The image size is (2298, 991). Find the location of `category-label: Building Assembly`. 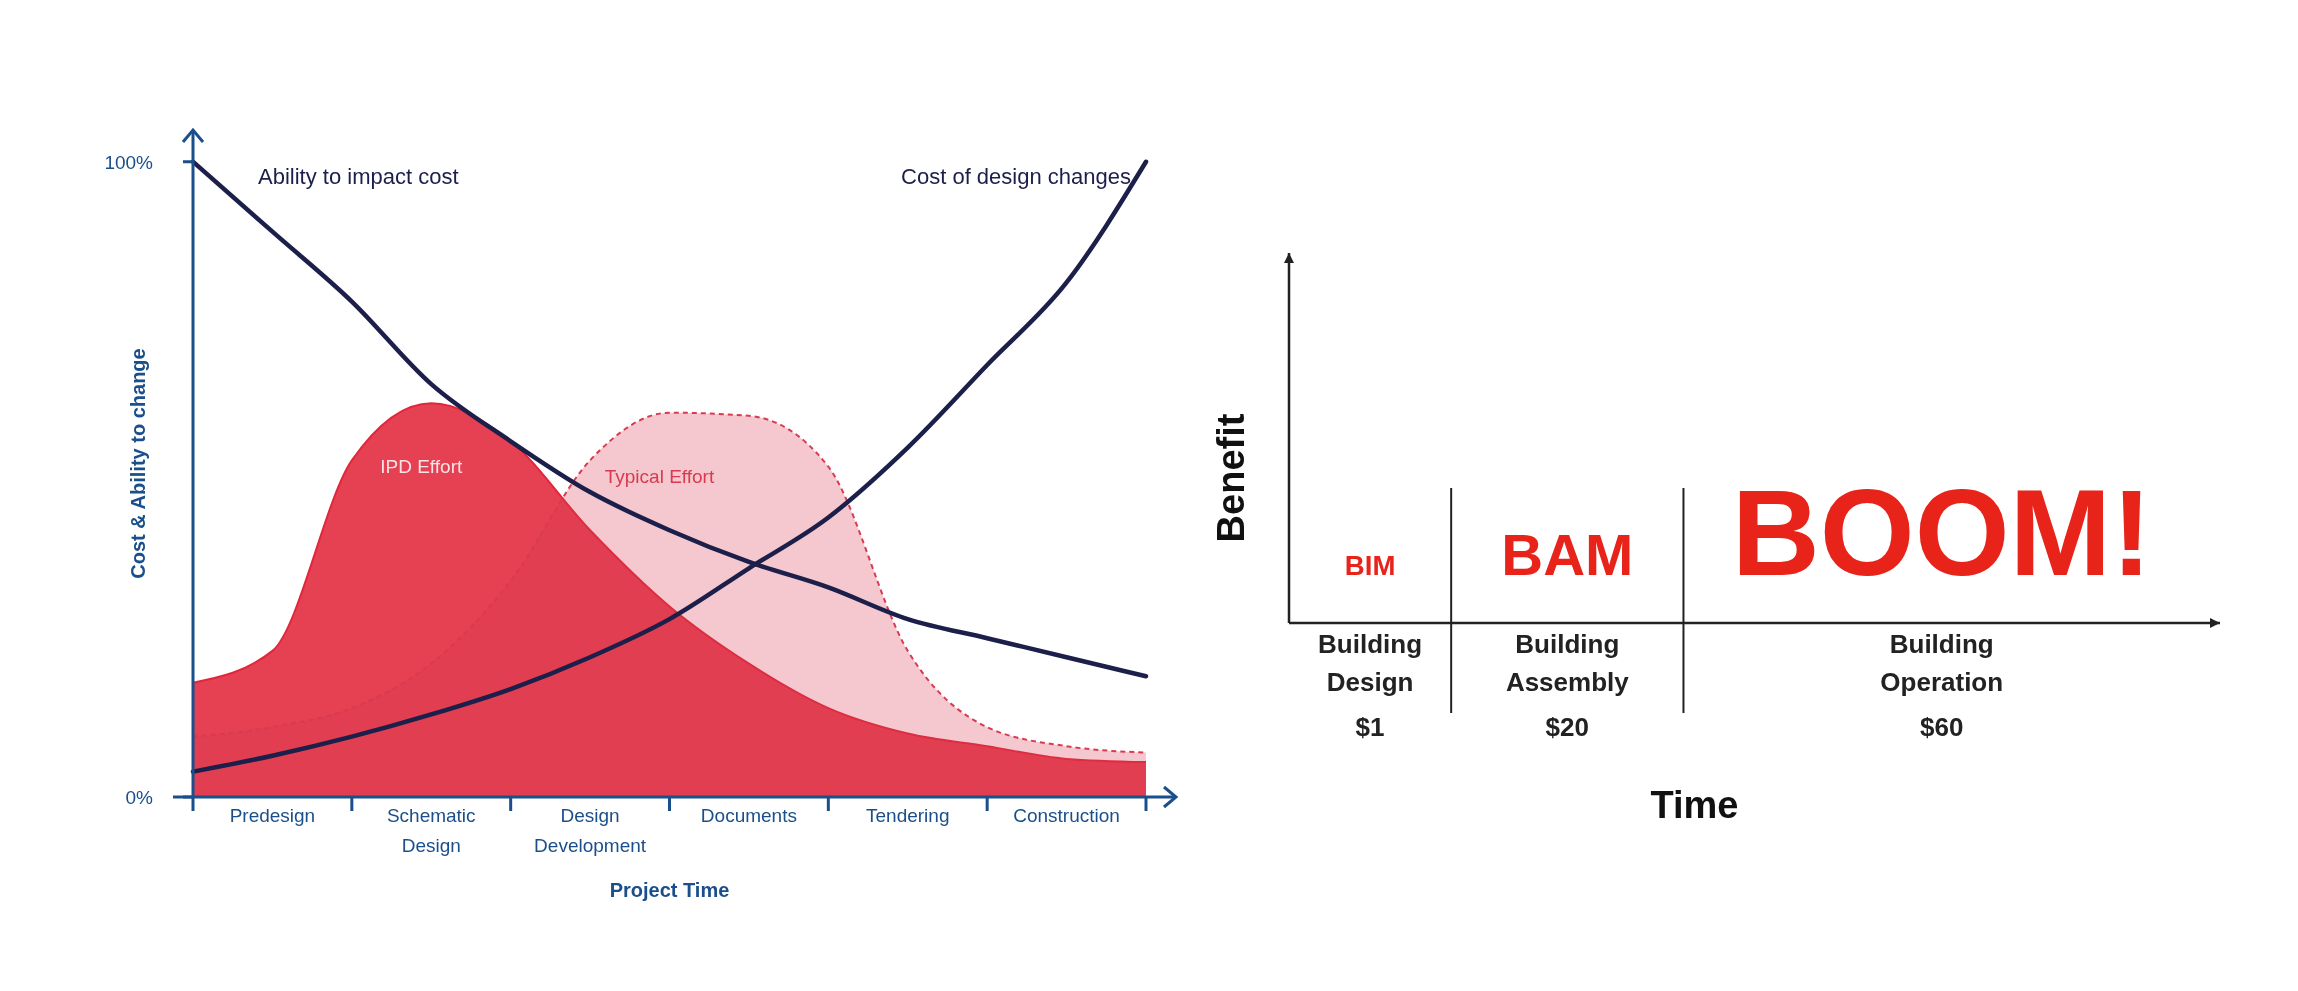

category-label: Building Assembly is located at coordinates (1567, 663).